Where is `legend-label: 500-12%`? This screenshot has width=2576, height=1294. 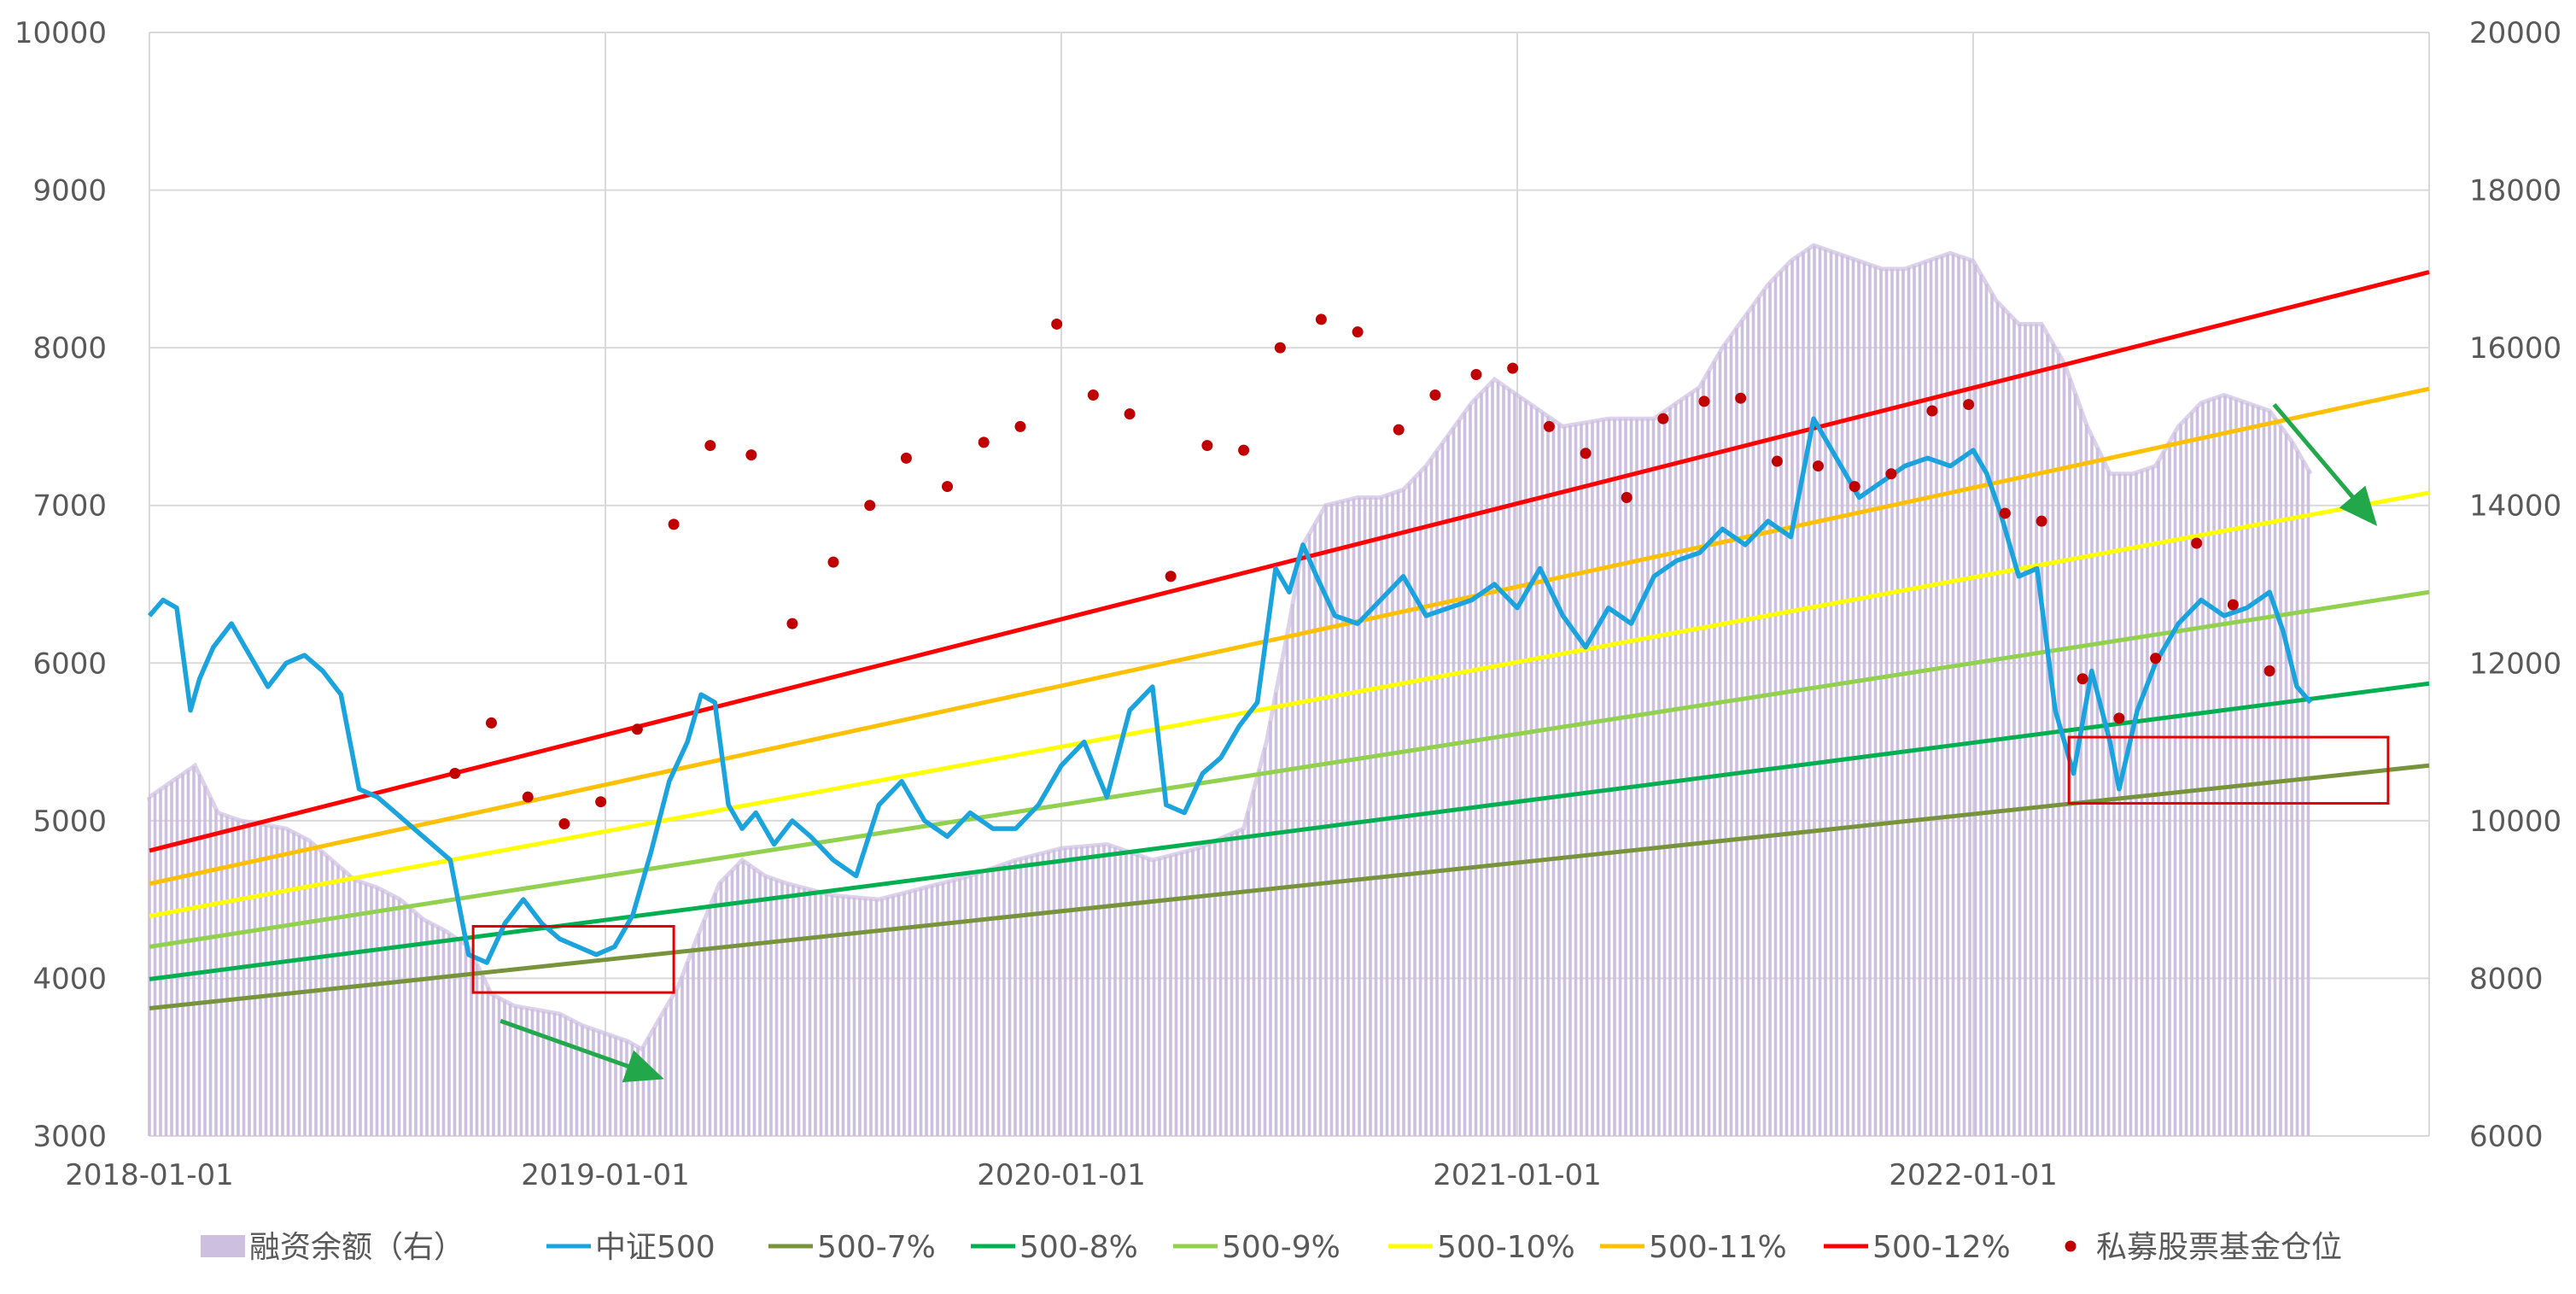
legend-label: 500-12% is located at coordinates (1942, 1247).